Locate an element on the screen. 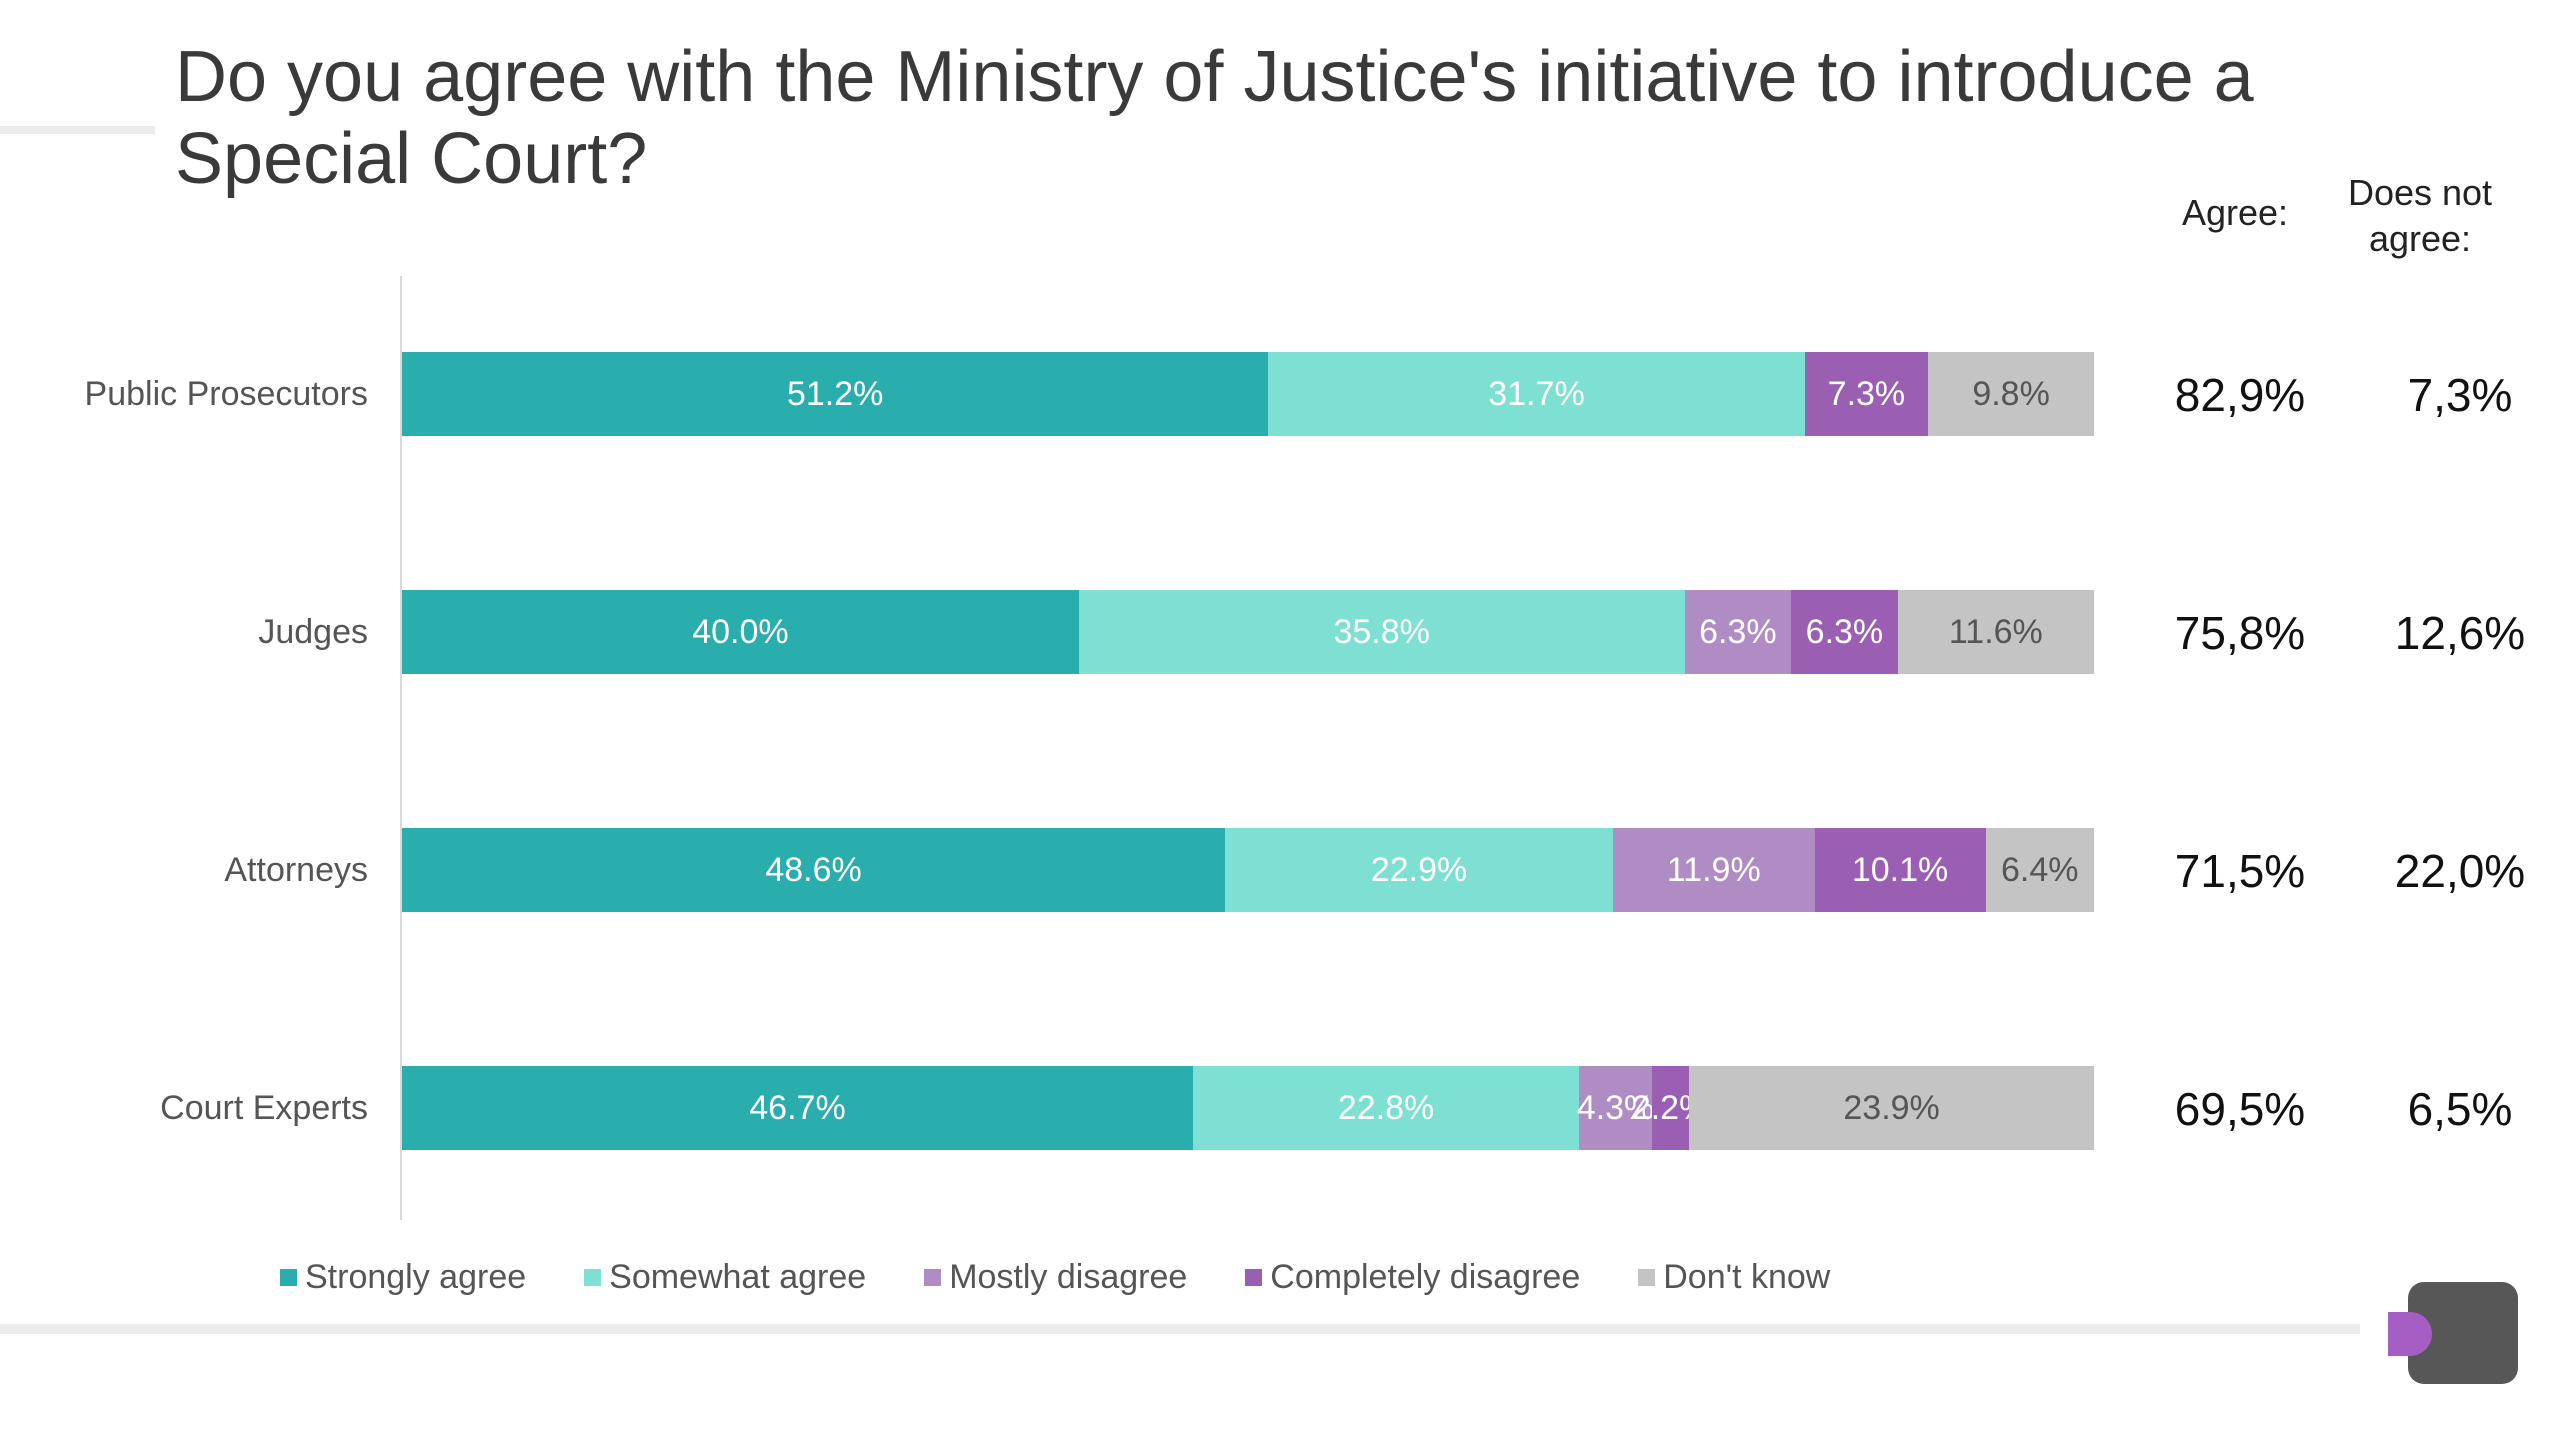  bar-segment-strongly-agree: 46.7% is located at coordinates (797, 1108).